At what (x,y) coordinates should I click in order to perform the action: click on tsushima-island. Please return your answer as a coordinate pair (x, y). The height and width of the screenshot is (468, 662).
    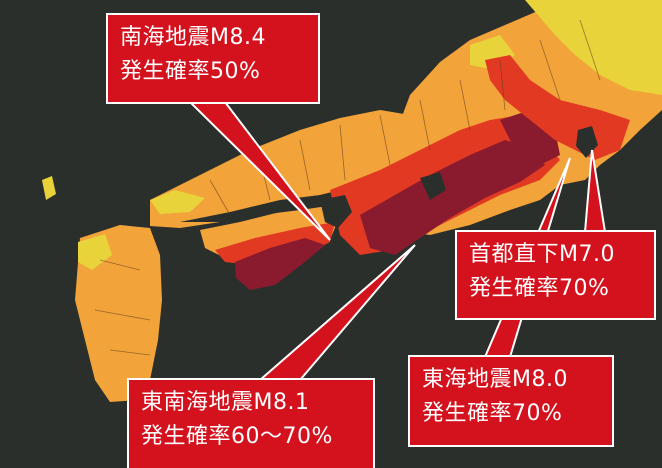
    Looking at the image, I should click on (49, 188).